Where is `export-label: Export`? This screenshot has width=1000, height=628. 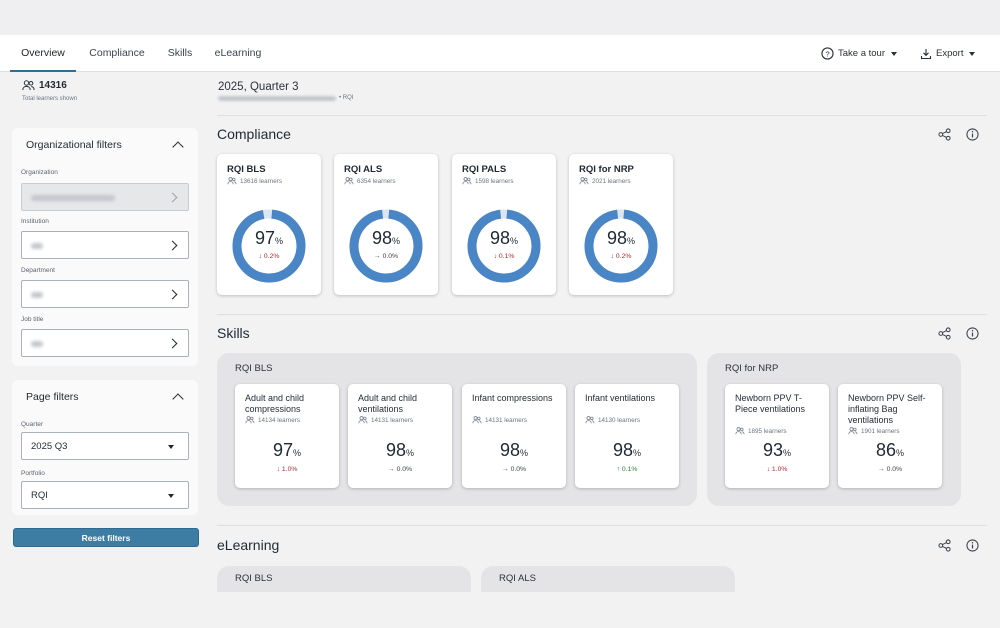
export-label: Export is located at coordinates (950, 53).